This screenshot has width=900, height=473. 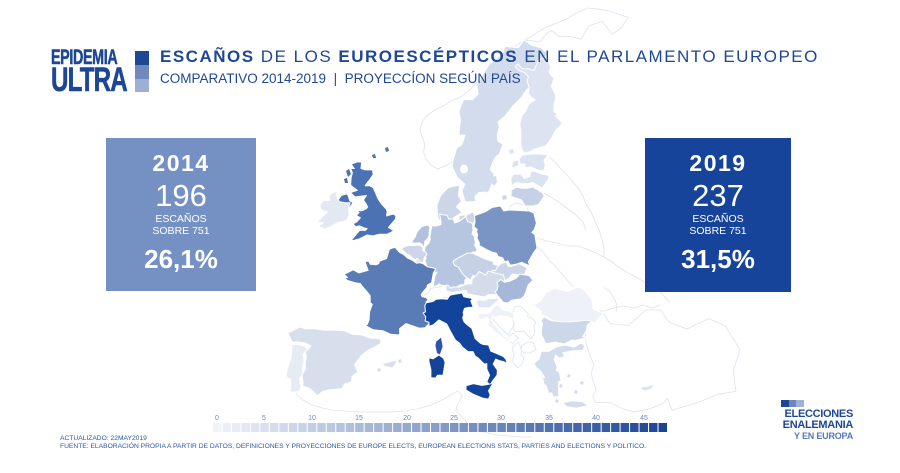 I want to click on svg-text: 5, so click(x=264, y=418).